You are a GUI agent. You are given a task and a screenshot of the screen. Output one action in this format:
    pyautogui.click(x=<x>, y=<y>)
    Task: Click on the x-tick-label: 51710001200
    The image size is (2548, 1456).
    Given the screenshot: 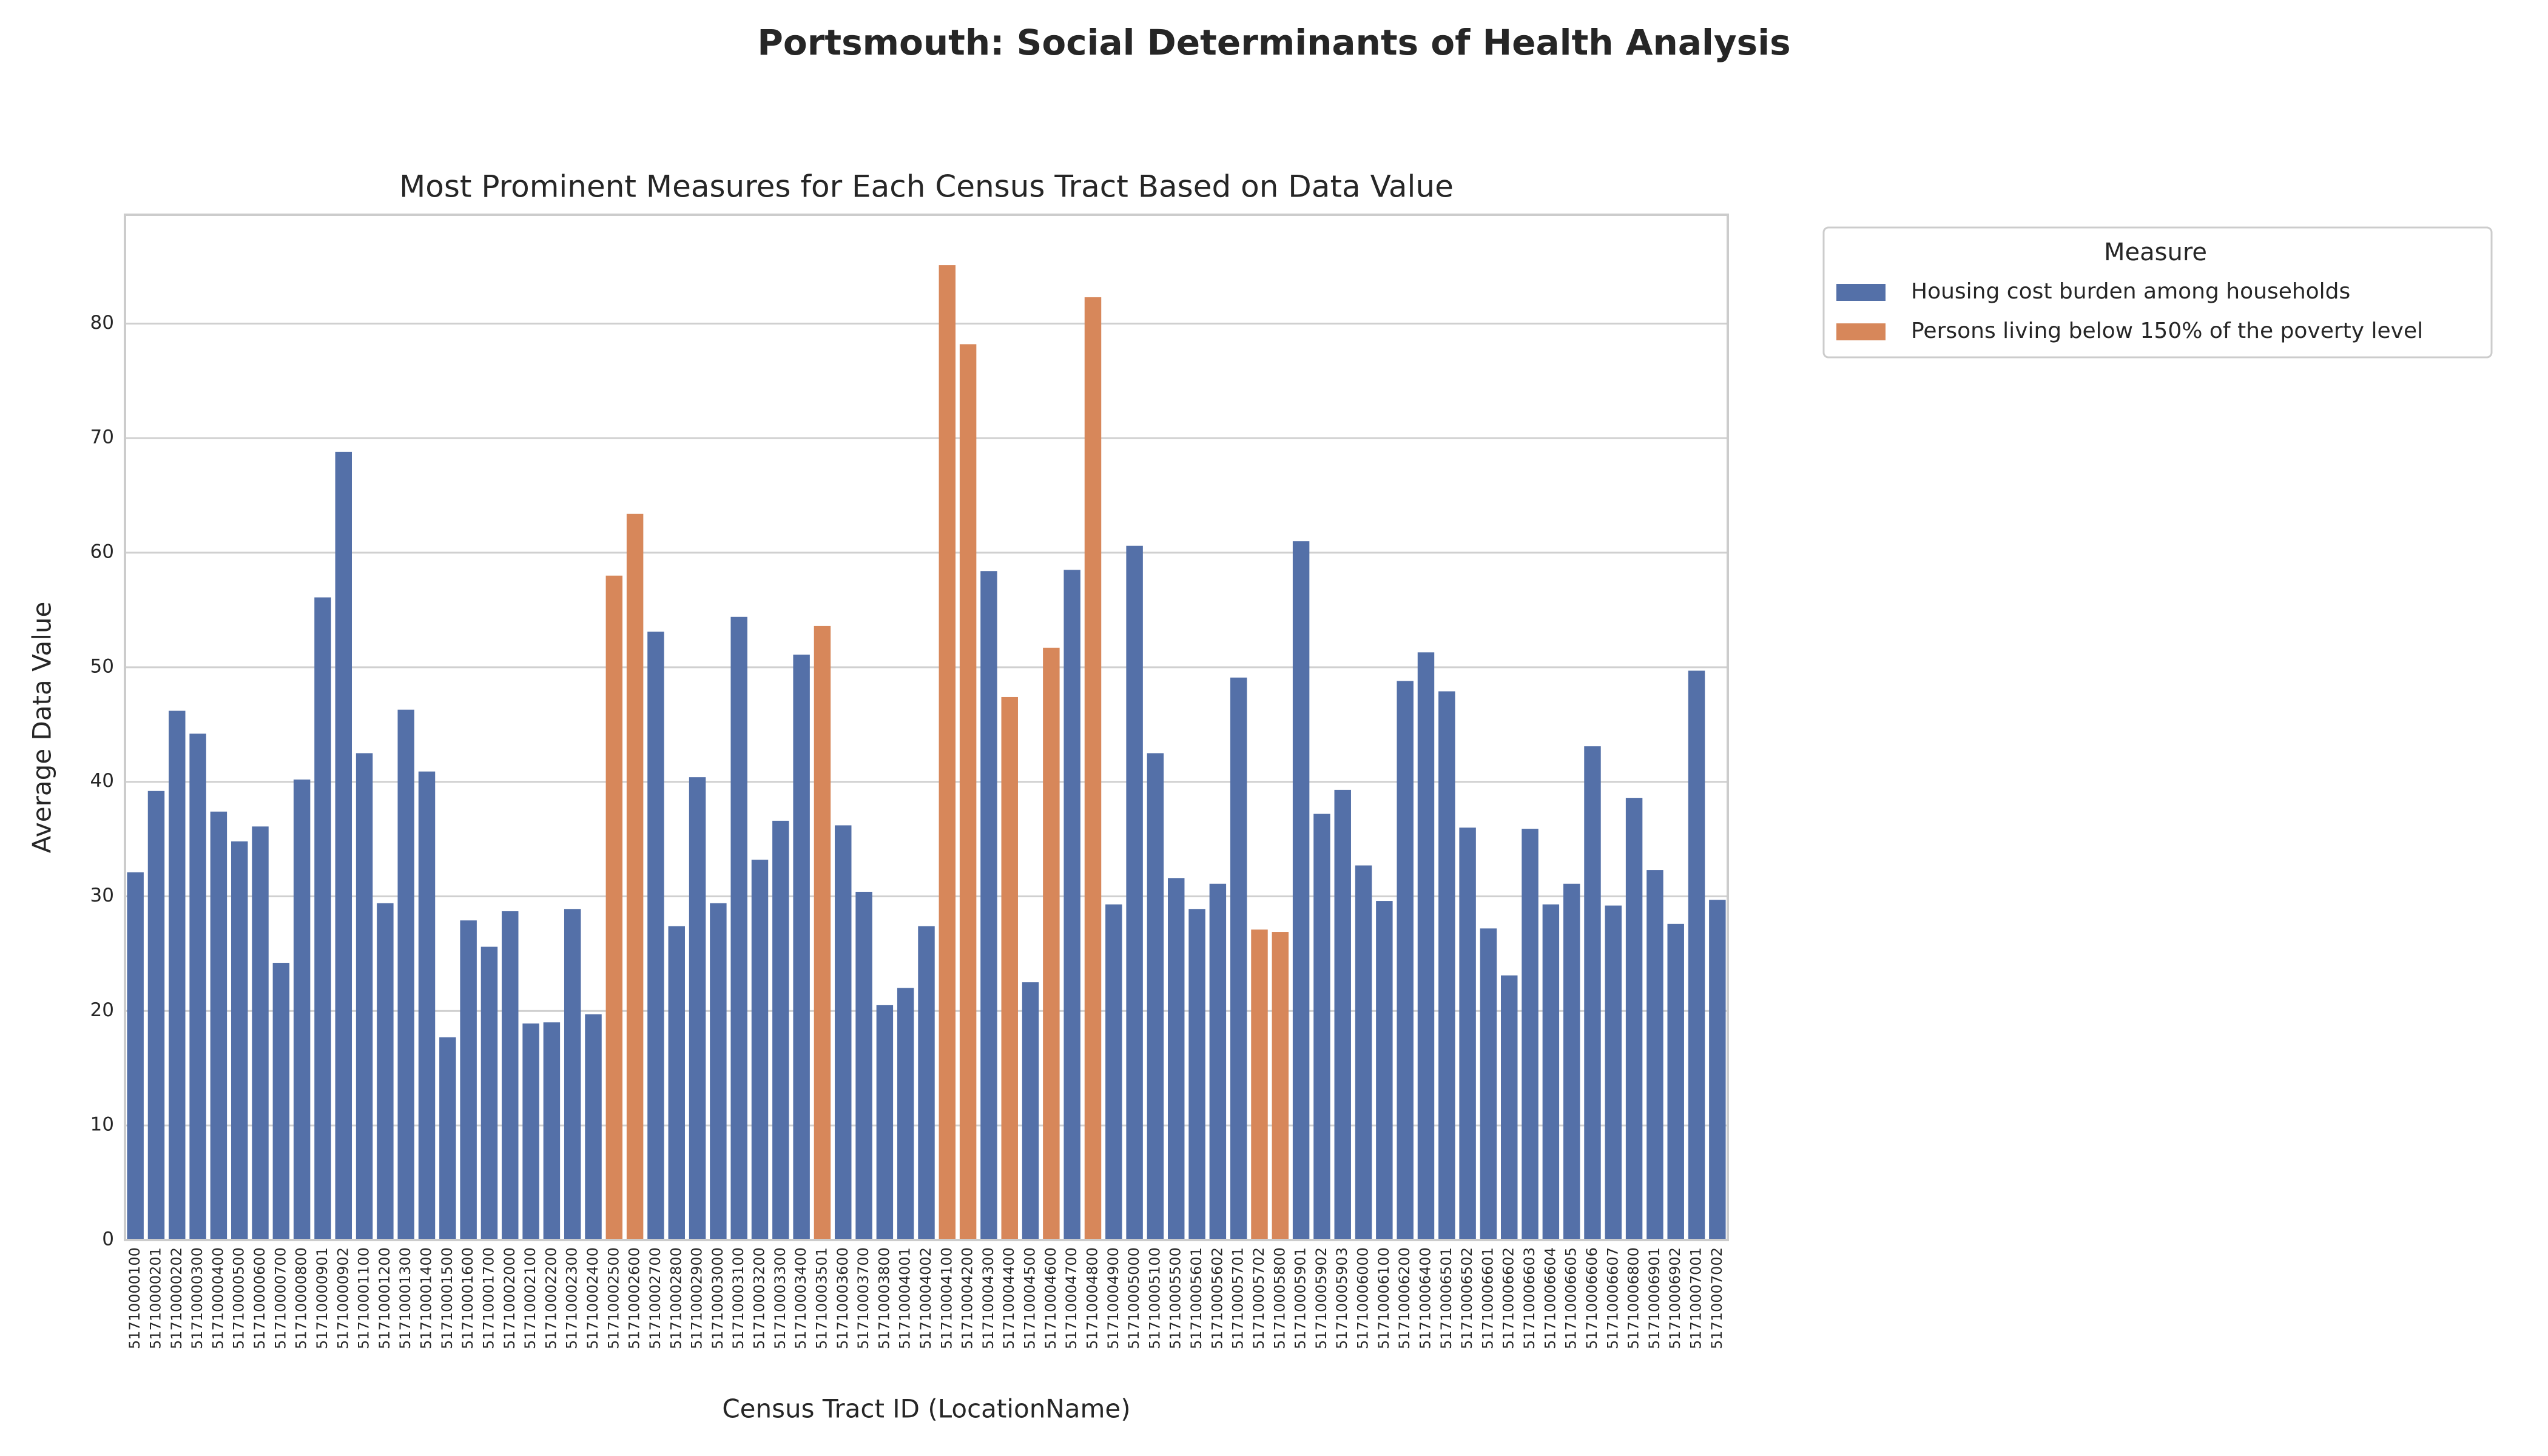 What is the action you would take?
    pyautogui.click(x=384, y=1298)
    